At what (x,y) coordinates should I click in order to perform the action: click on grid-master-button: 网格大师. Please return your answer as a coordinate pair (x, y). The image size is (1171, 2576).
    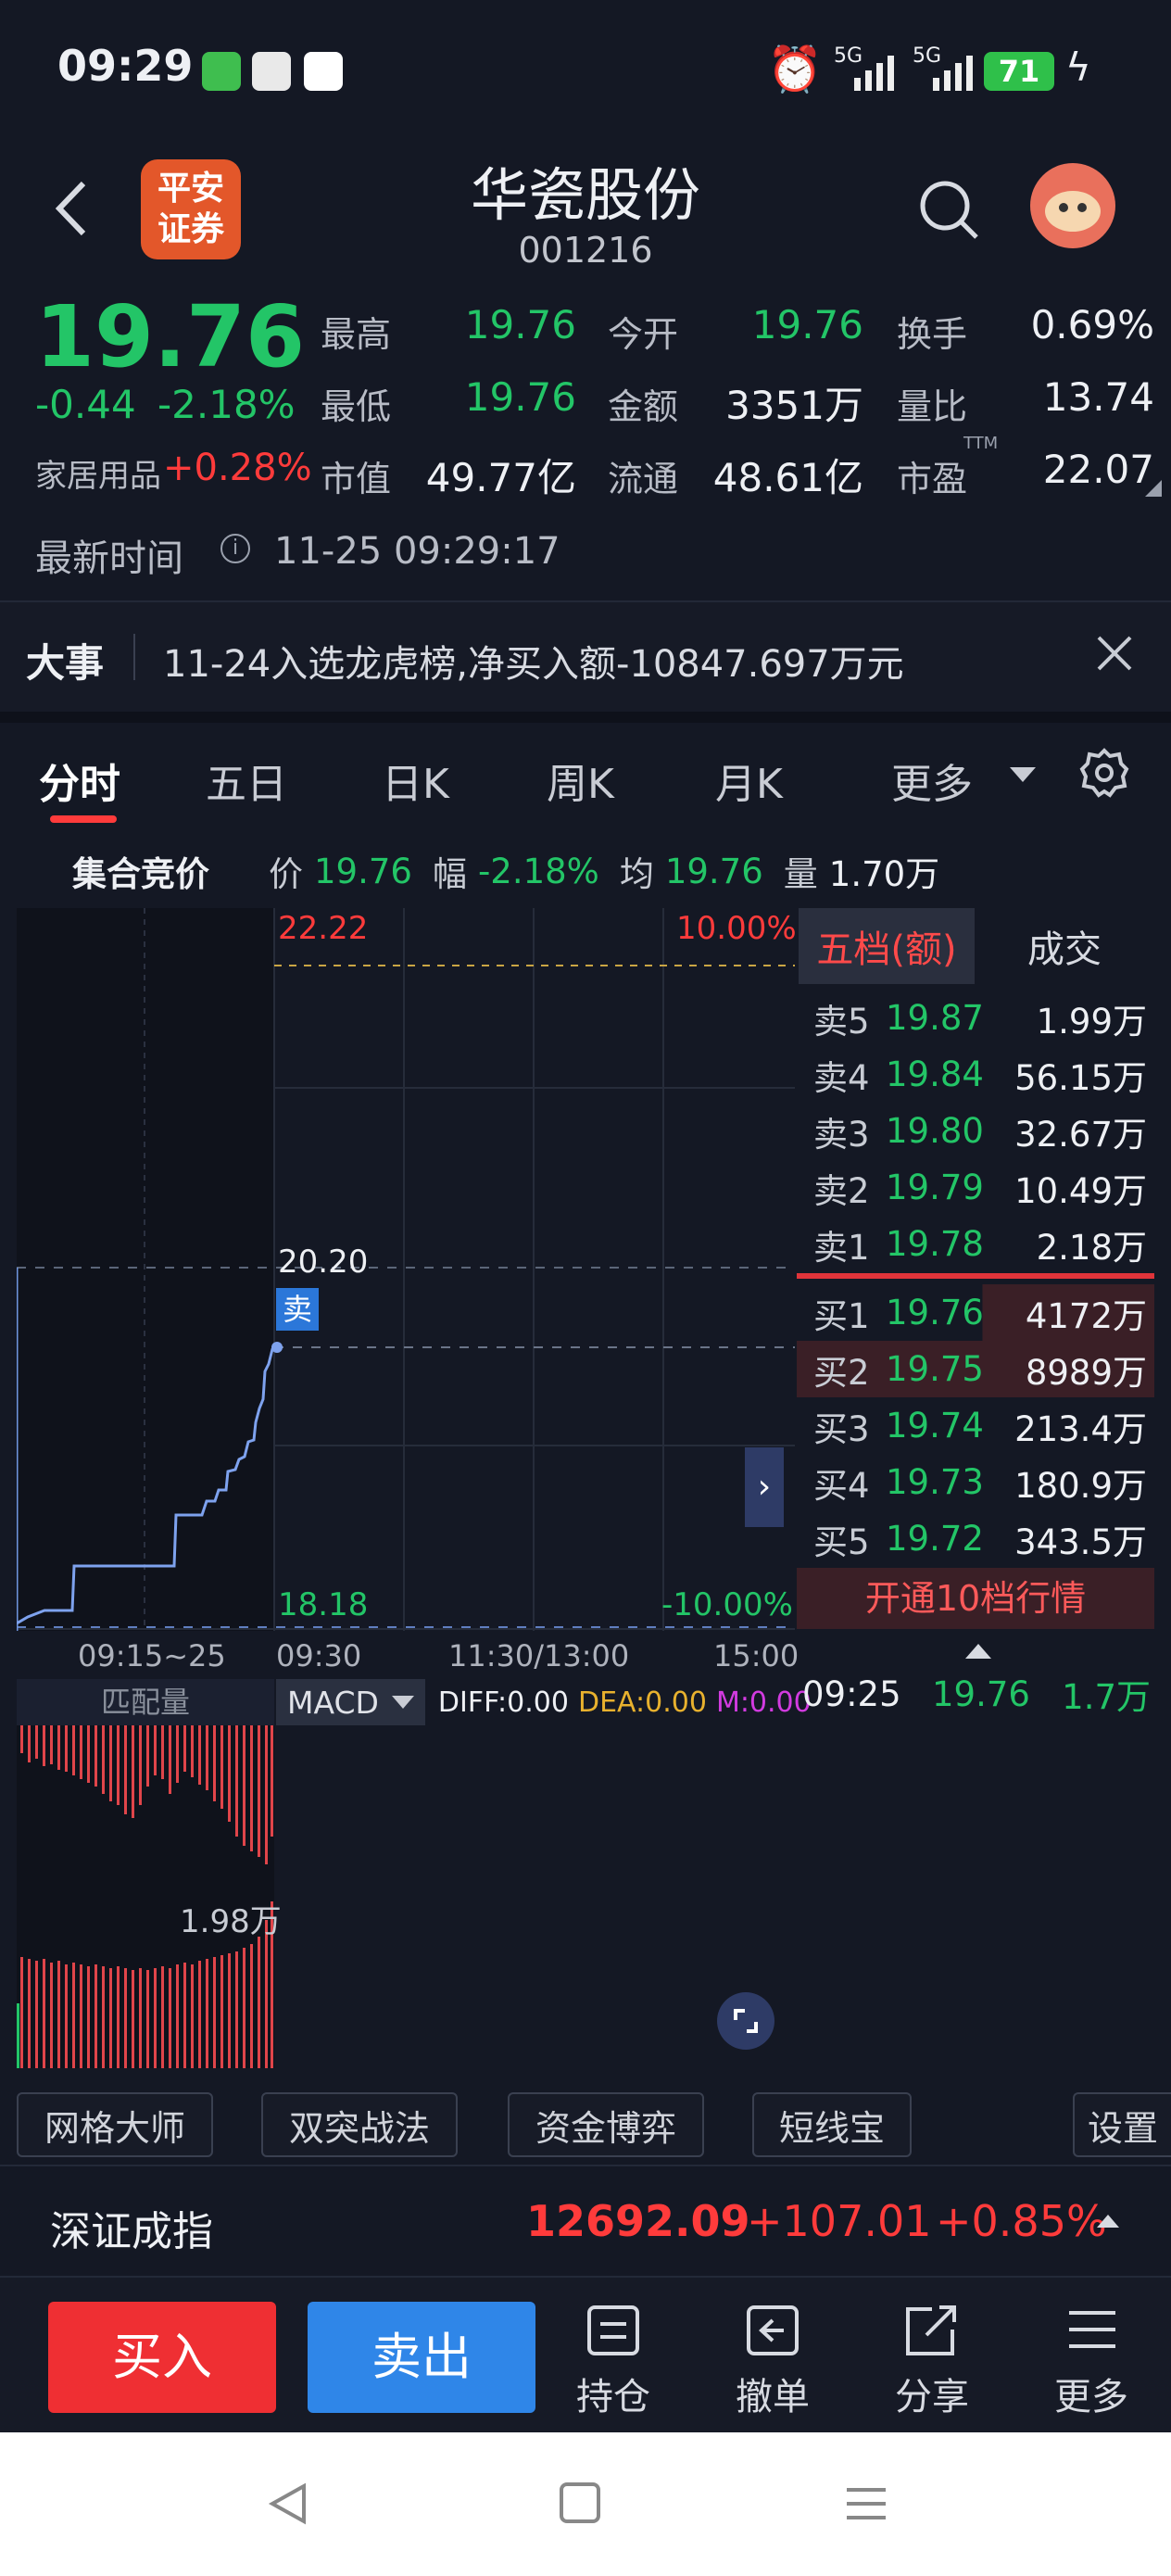
    Looking at the image, I should click on (115, 2124).